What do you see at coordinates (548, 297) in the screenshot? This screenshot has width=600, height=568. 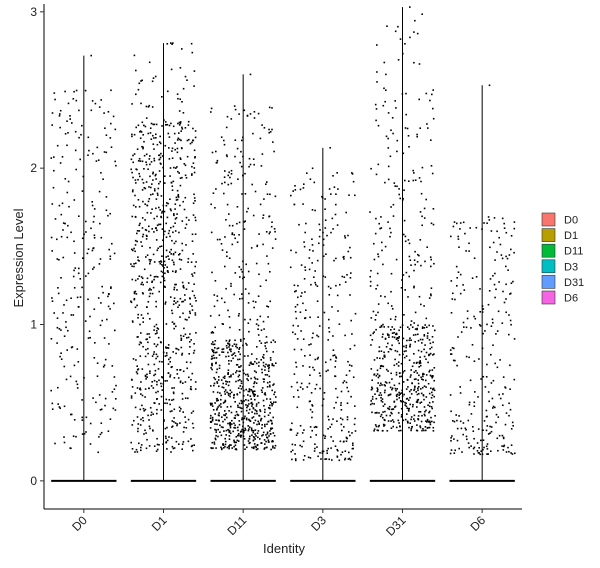 I see `legend-key-d6` at bounding box center [548, 297].